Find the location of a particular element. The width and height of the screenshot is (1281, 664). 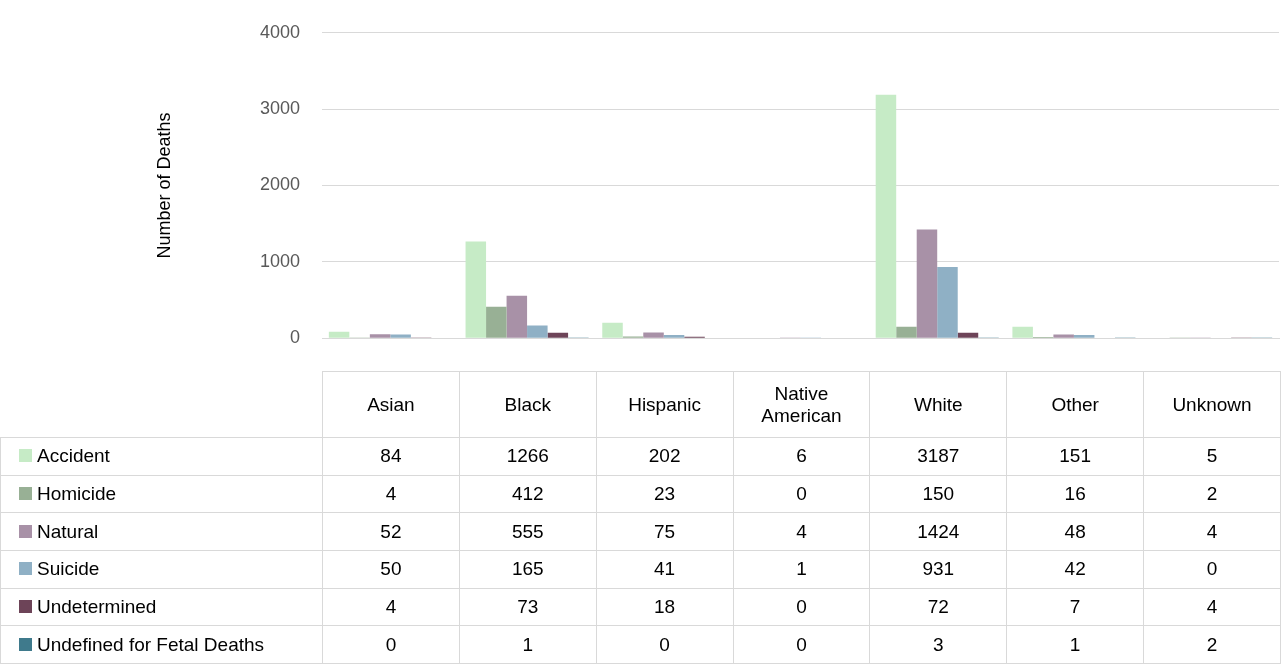

data-label: 555 is located at coordinates (528, 531).